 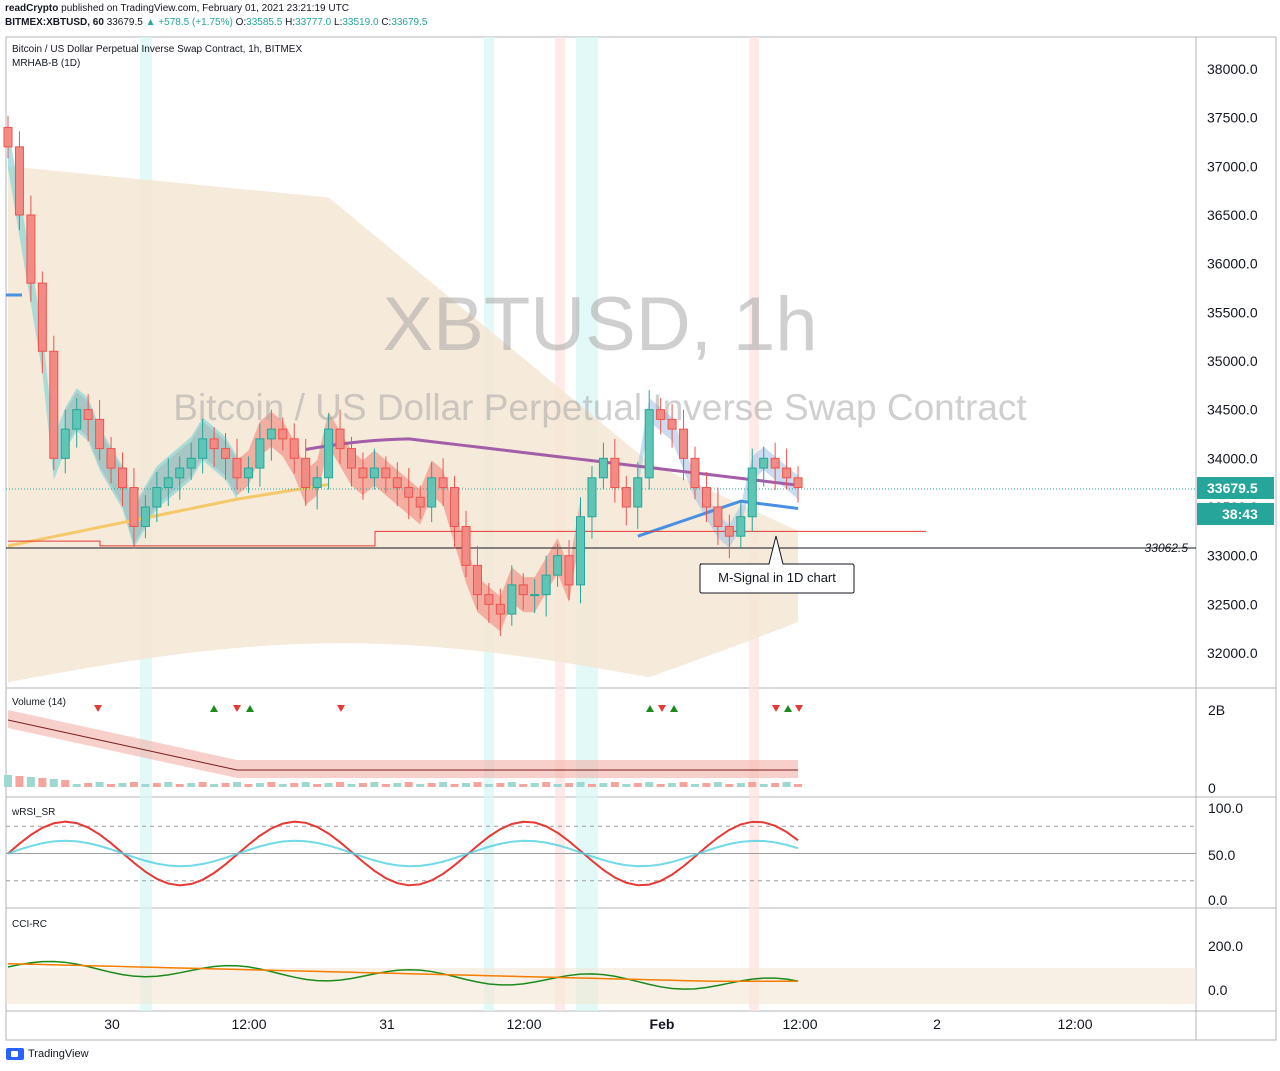 I want to click on close-value: 33679.5, so click(x=409, y=22).